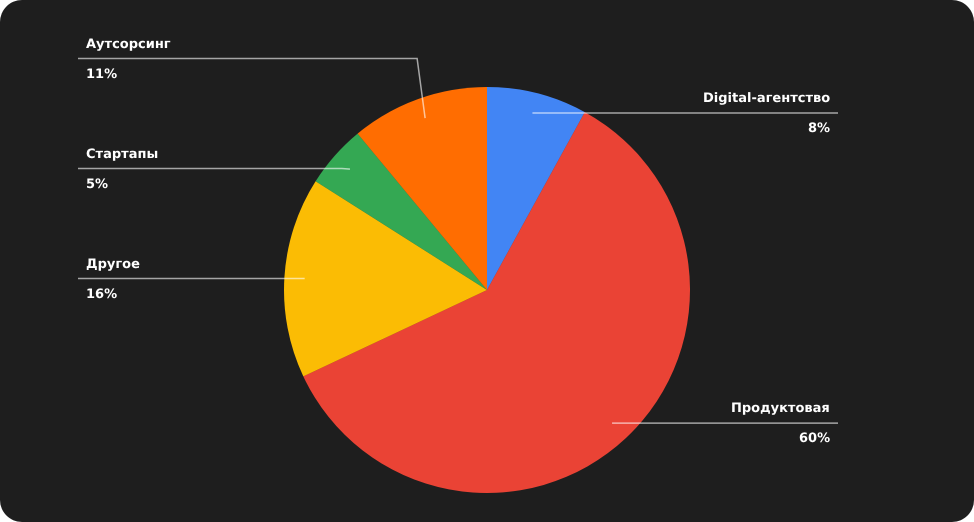 This screenshot has width=974, height=522. What do you see at coordinates (102, 74) in the screenshot?
I see `data-label: 11%` at bounding box center [102, 74].